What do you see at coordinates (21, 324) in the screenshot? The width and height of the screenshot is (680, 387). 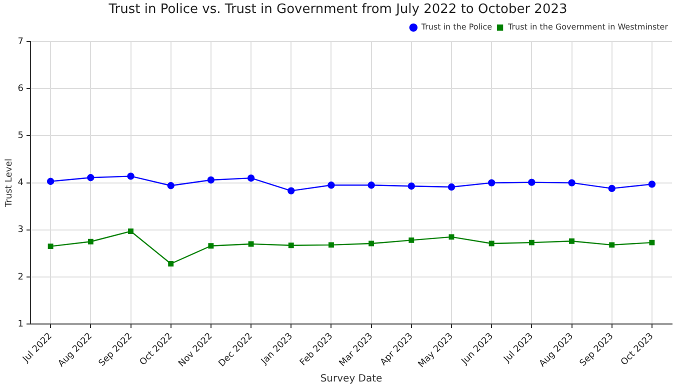 I see `y-tick-label: 1` at bounding box center [21, 324].